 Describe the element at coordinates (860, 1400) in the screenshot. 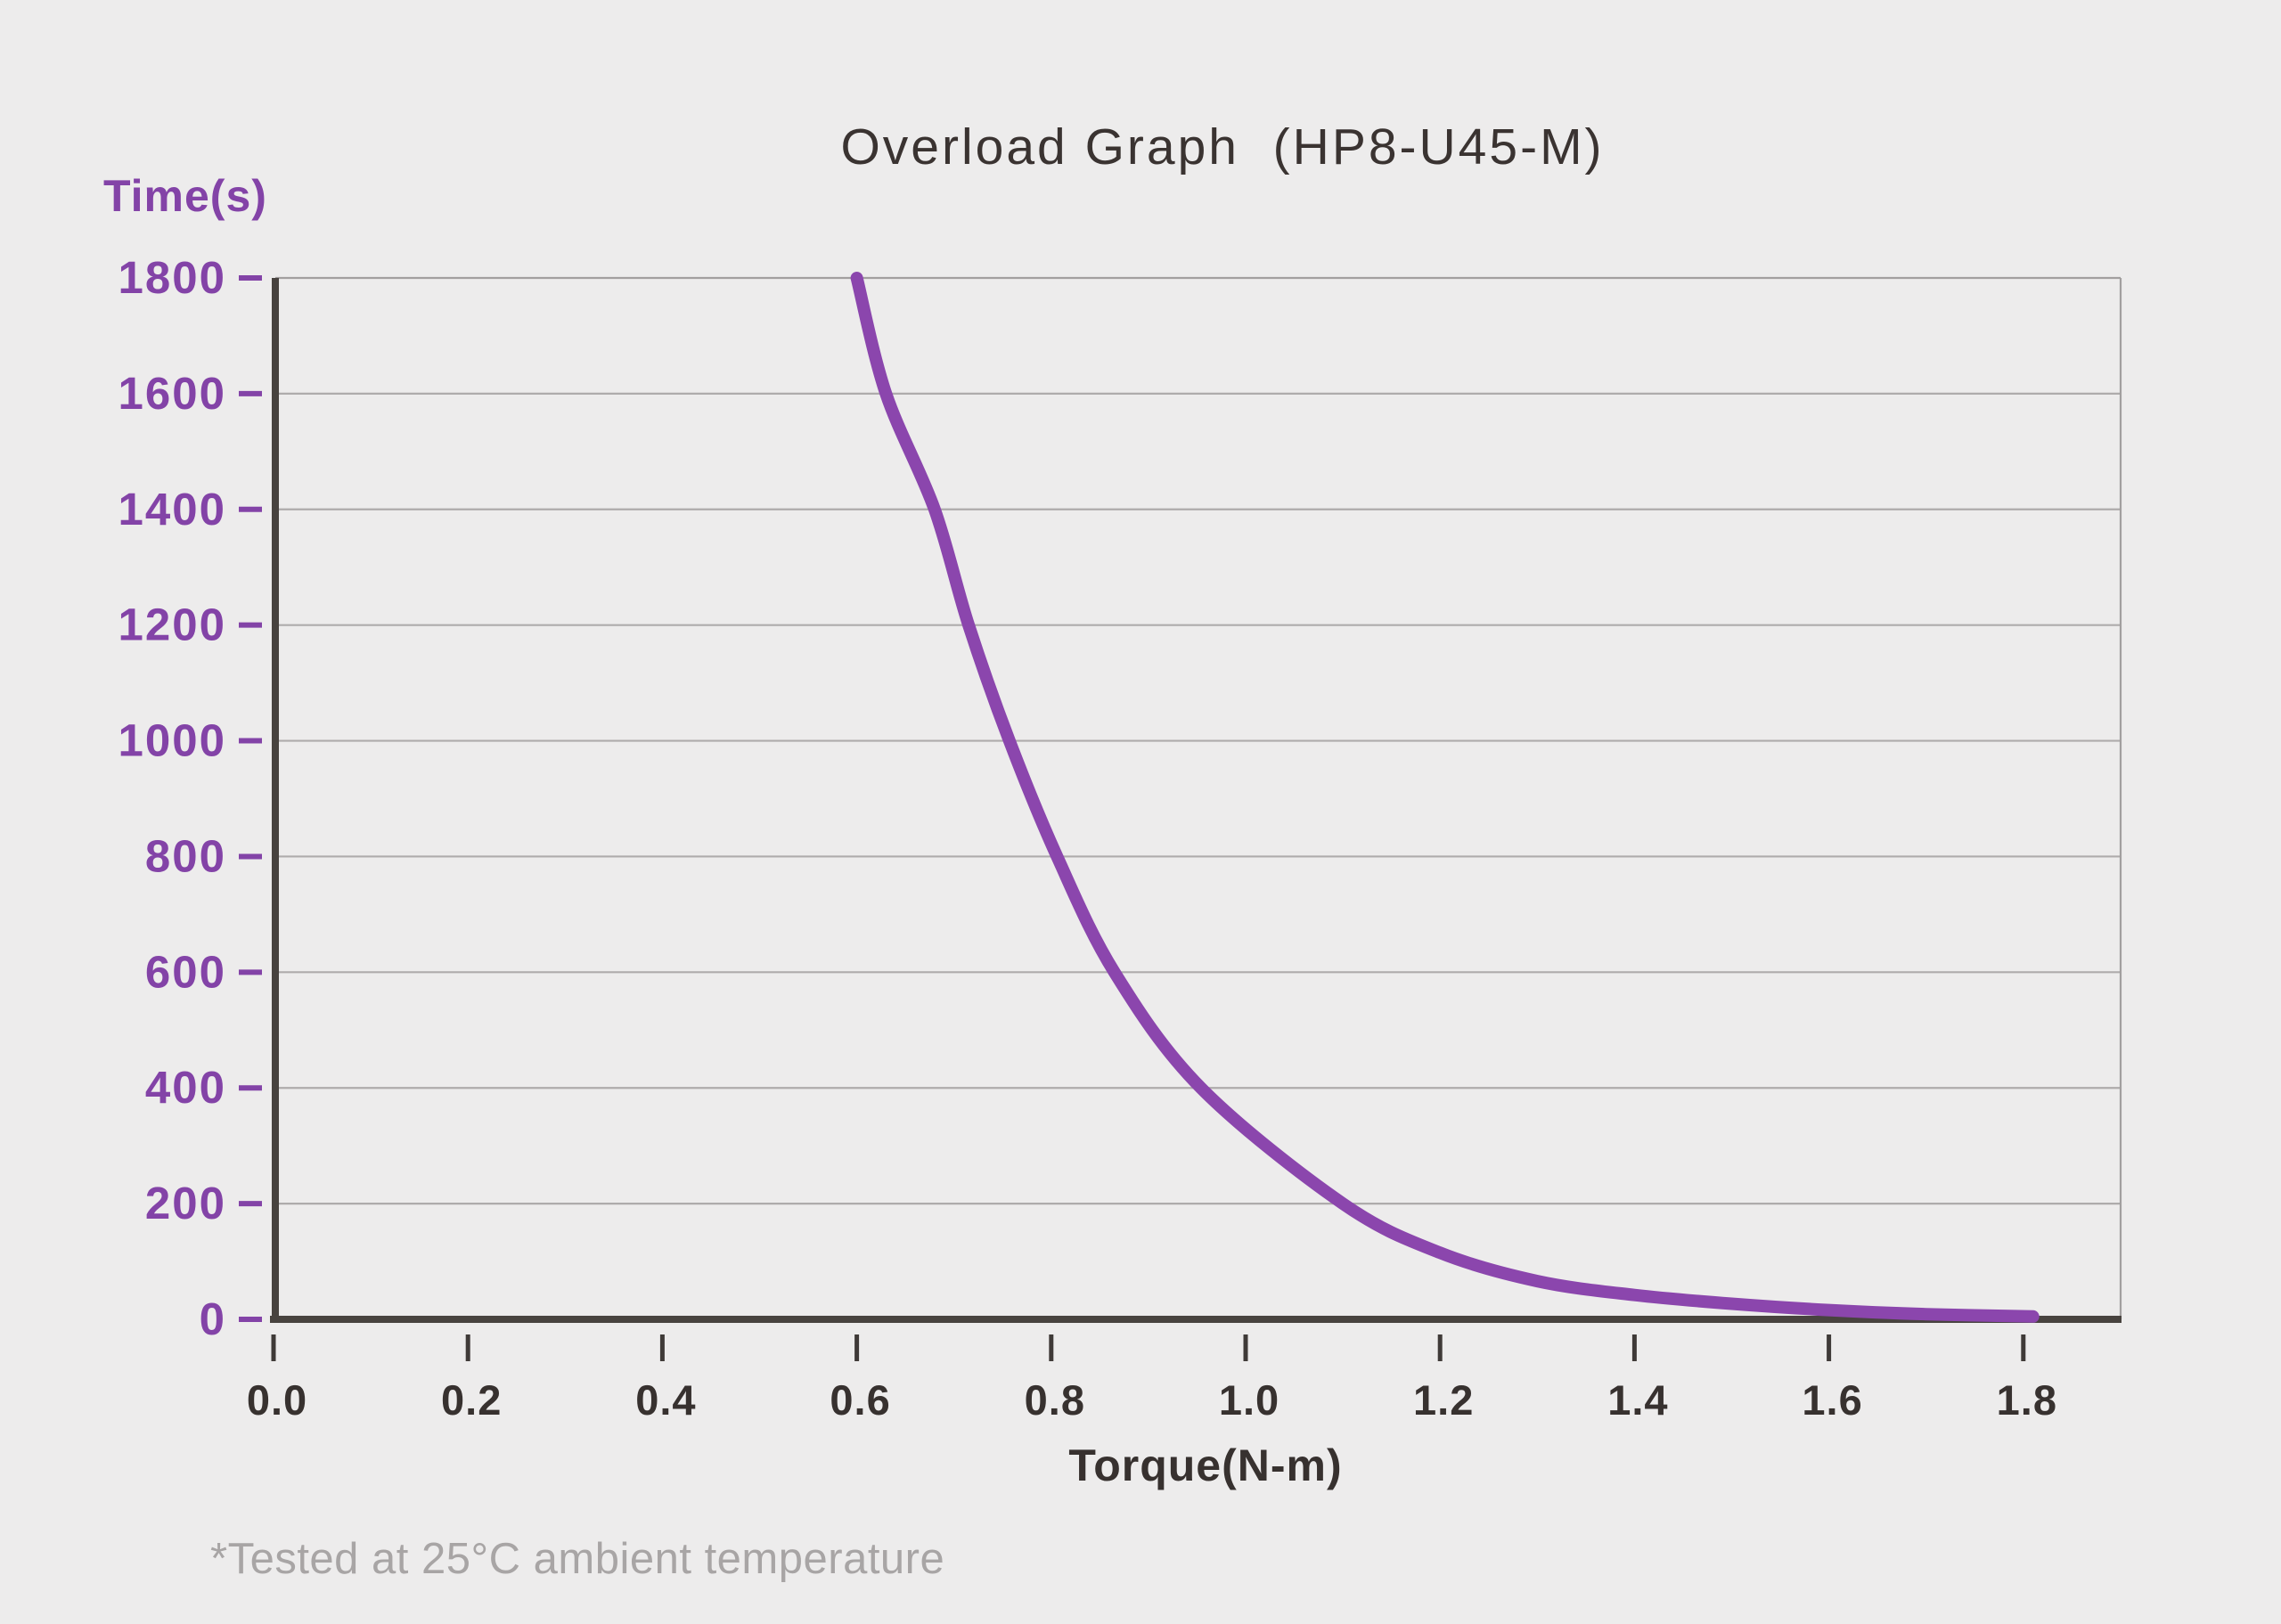

I see `x-tick-label: 0.6` at that location.